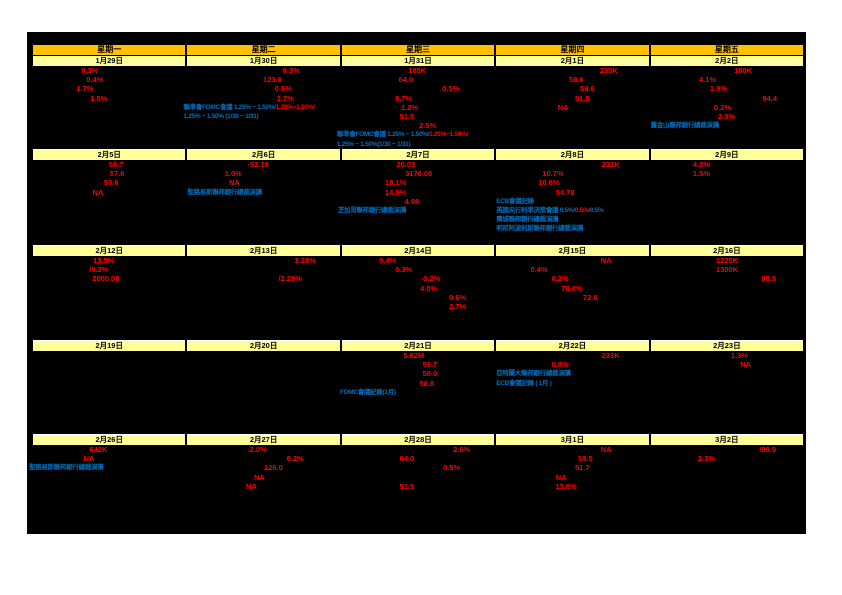 The width and height of the screenshot is (842, 595). What do you see at coordinates (383, 135) in the screenshot?
I see `event-text: 聯準會FOMC會議 1.25% ~ 1.50%/` at bounding box center [383, 135].